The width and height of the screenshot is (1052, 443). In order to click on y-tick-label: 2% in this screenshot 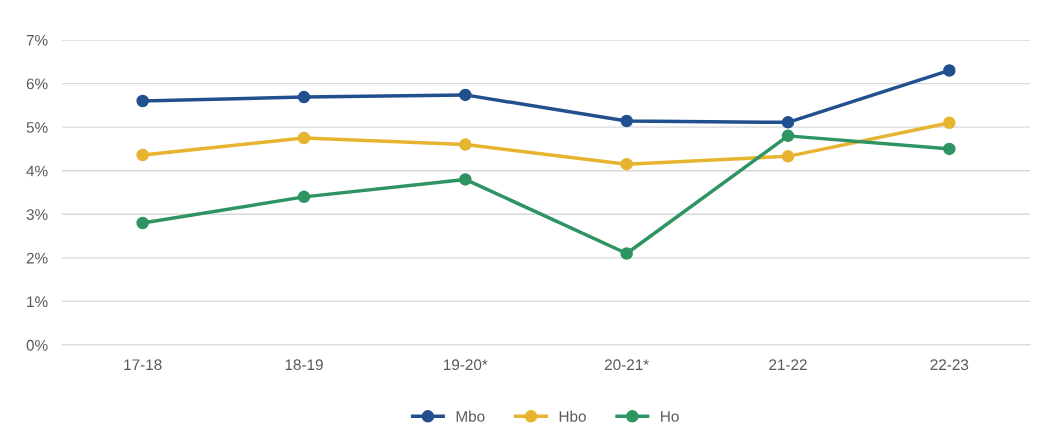, I will do `click(37, 258)`.